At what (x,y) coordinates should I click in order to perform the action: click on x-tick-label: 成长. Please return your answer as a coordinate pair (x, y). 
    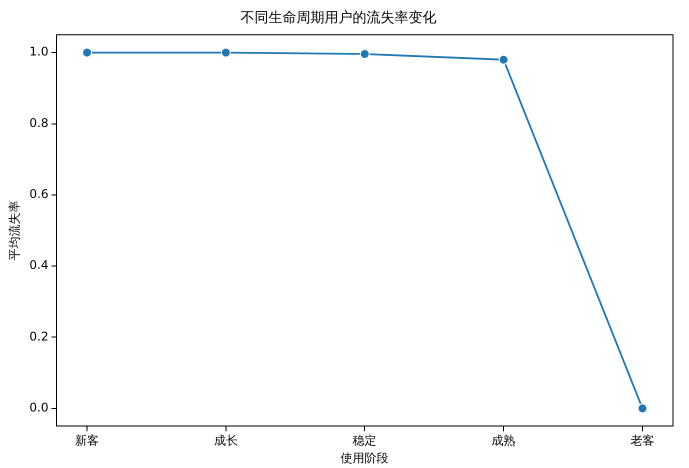
    Looking at the image, I should click on (226, 441).